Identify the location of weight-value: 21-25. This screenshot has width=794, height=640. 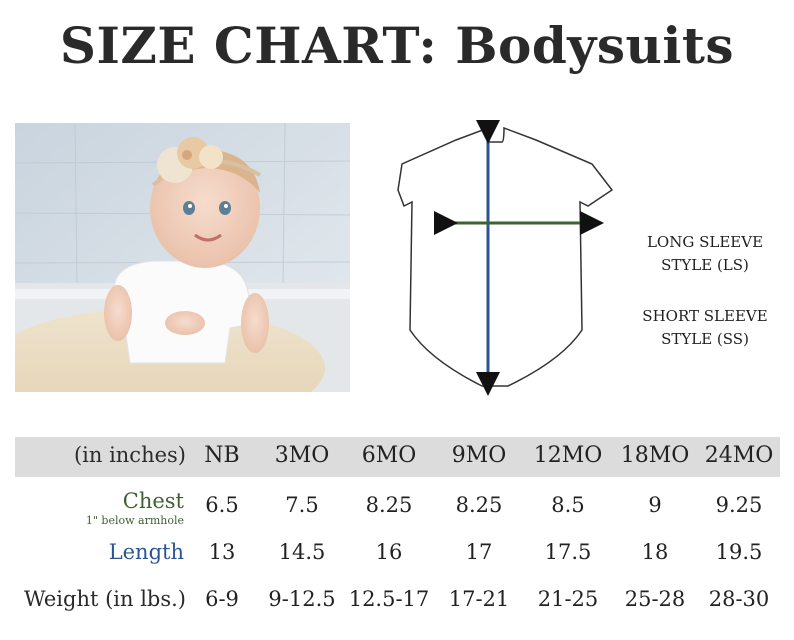
(568, 599).